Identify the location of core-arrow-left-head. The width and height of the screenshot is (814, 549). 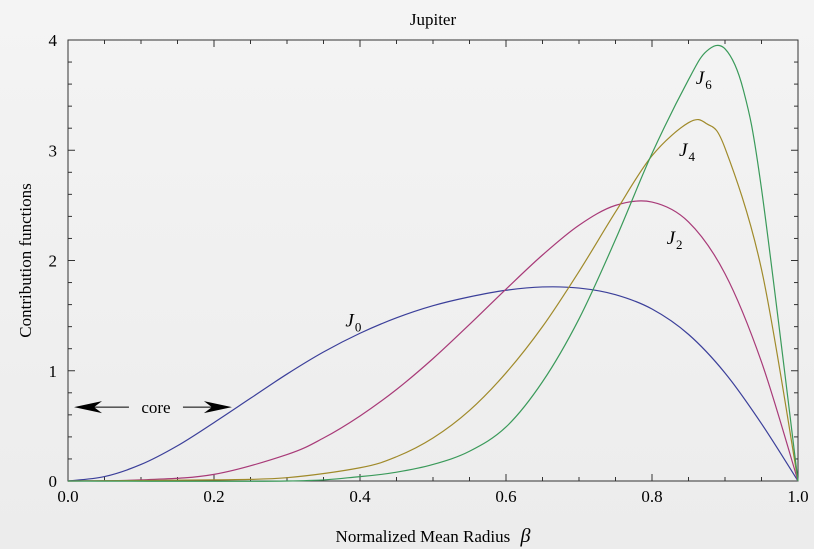
(88, 407).